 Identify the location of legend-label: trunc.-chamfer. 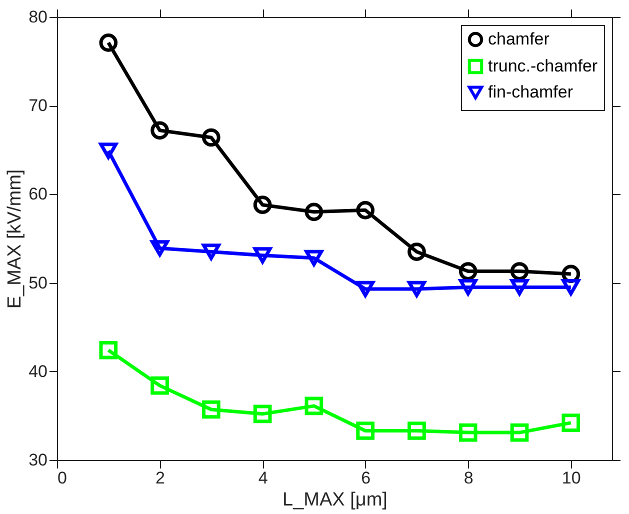
(543, 66).